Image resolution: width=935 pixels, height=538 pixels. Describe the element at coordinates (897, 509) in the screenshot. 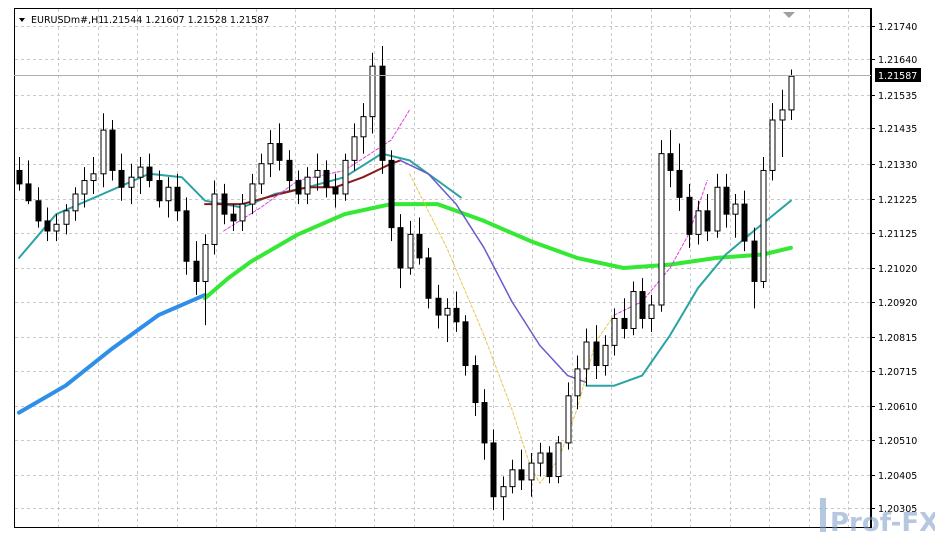

I see `price-tick-label: 1.20305` at that location.